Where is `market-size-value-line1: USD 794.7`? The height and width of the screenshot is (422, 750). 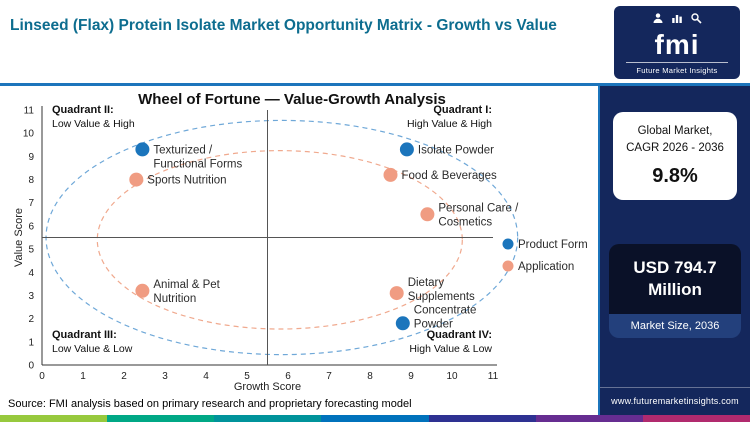 market-size-value-line1: USD 794.7 is located at coordinates (675, 268).